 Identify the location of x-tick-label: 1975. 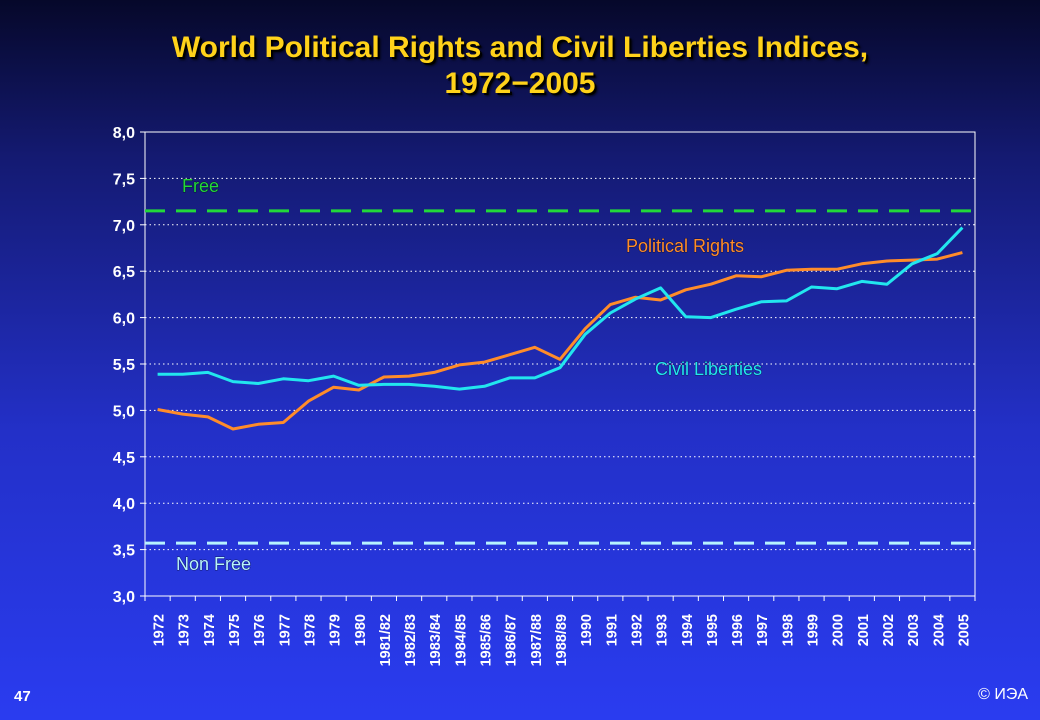
(235, 630).